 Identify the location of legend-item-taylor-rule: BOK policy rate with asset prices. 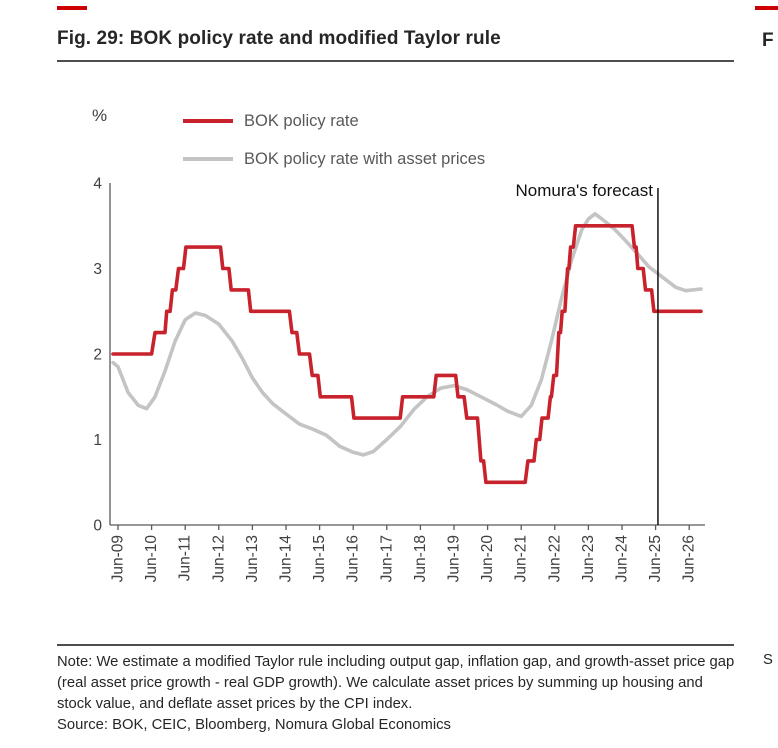
(334, 159).